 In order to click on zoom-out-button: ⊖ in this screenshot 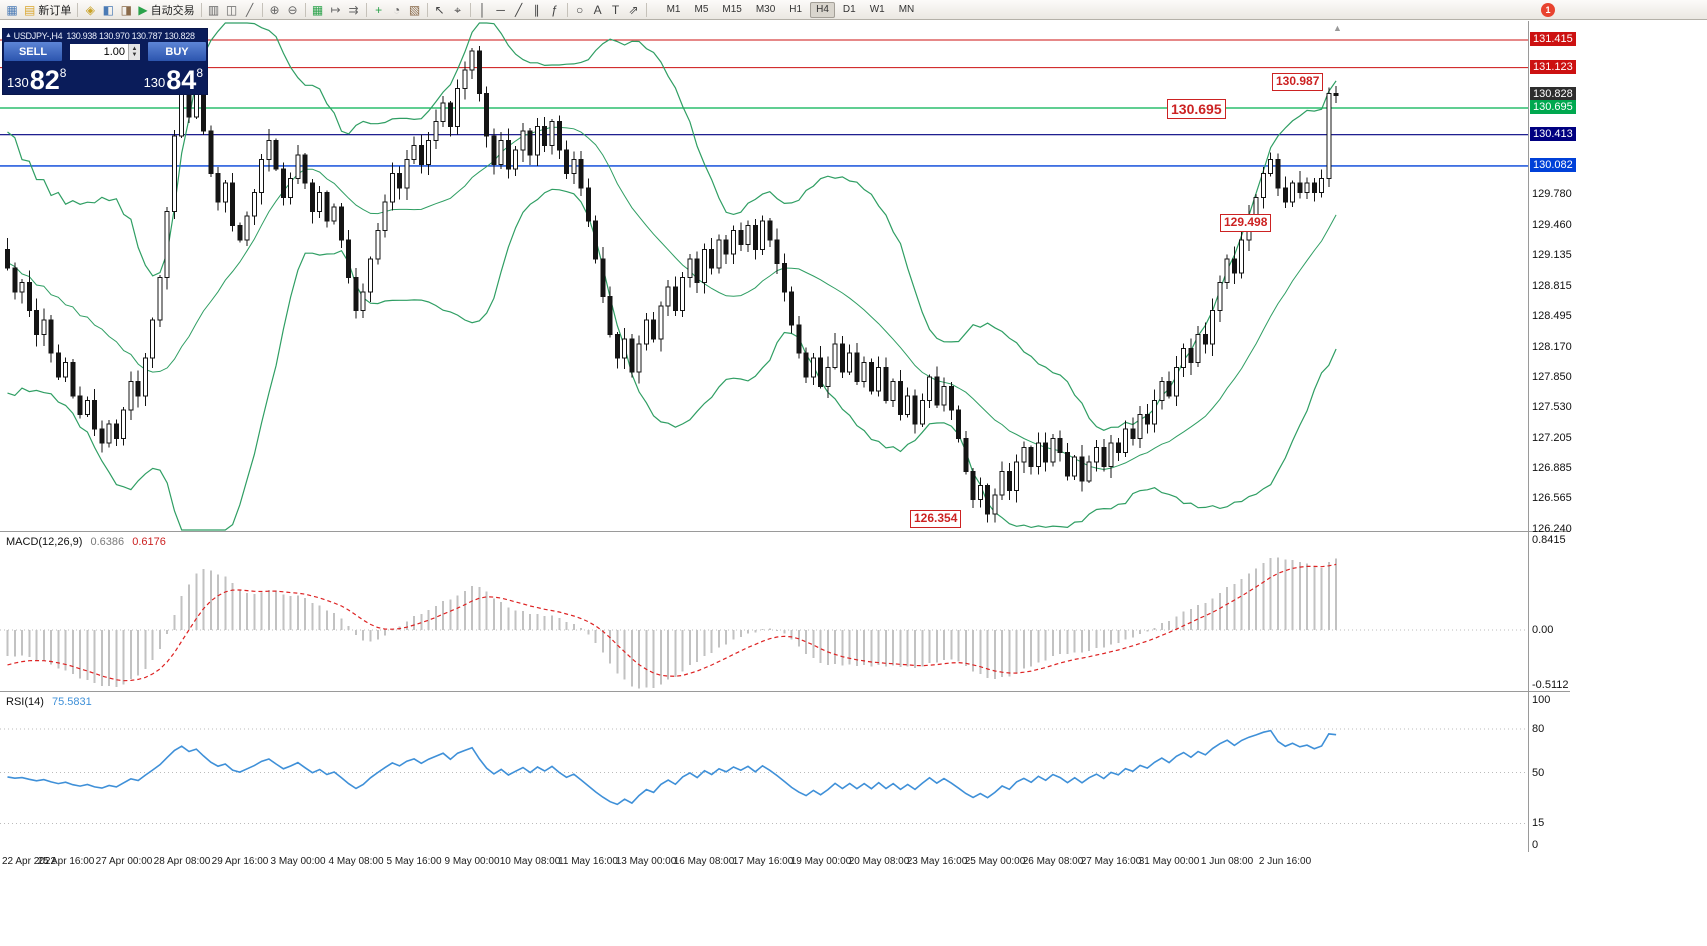, I will do `click(293, 10)`.